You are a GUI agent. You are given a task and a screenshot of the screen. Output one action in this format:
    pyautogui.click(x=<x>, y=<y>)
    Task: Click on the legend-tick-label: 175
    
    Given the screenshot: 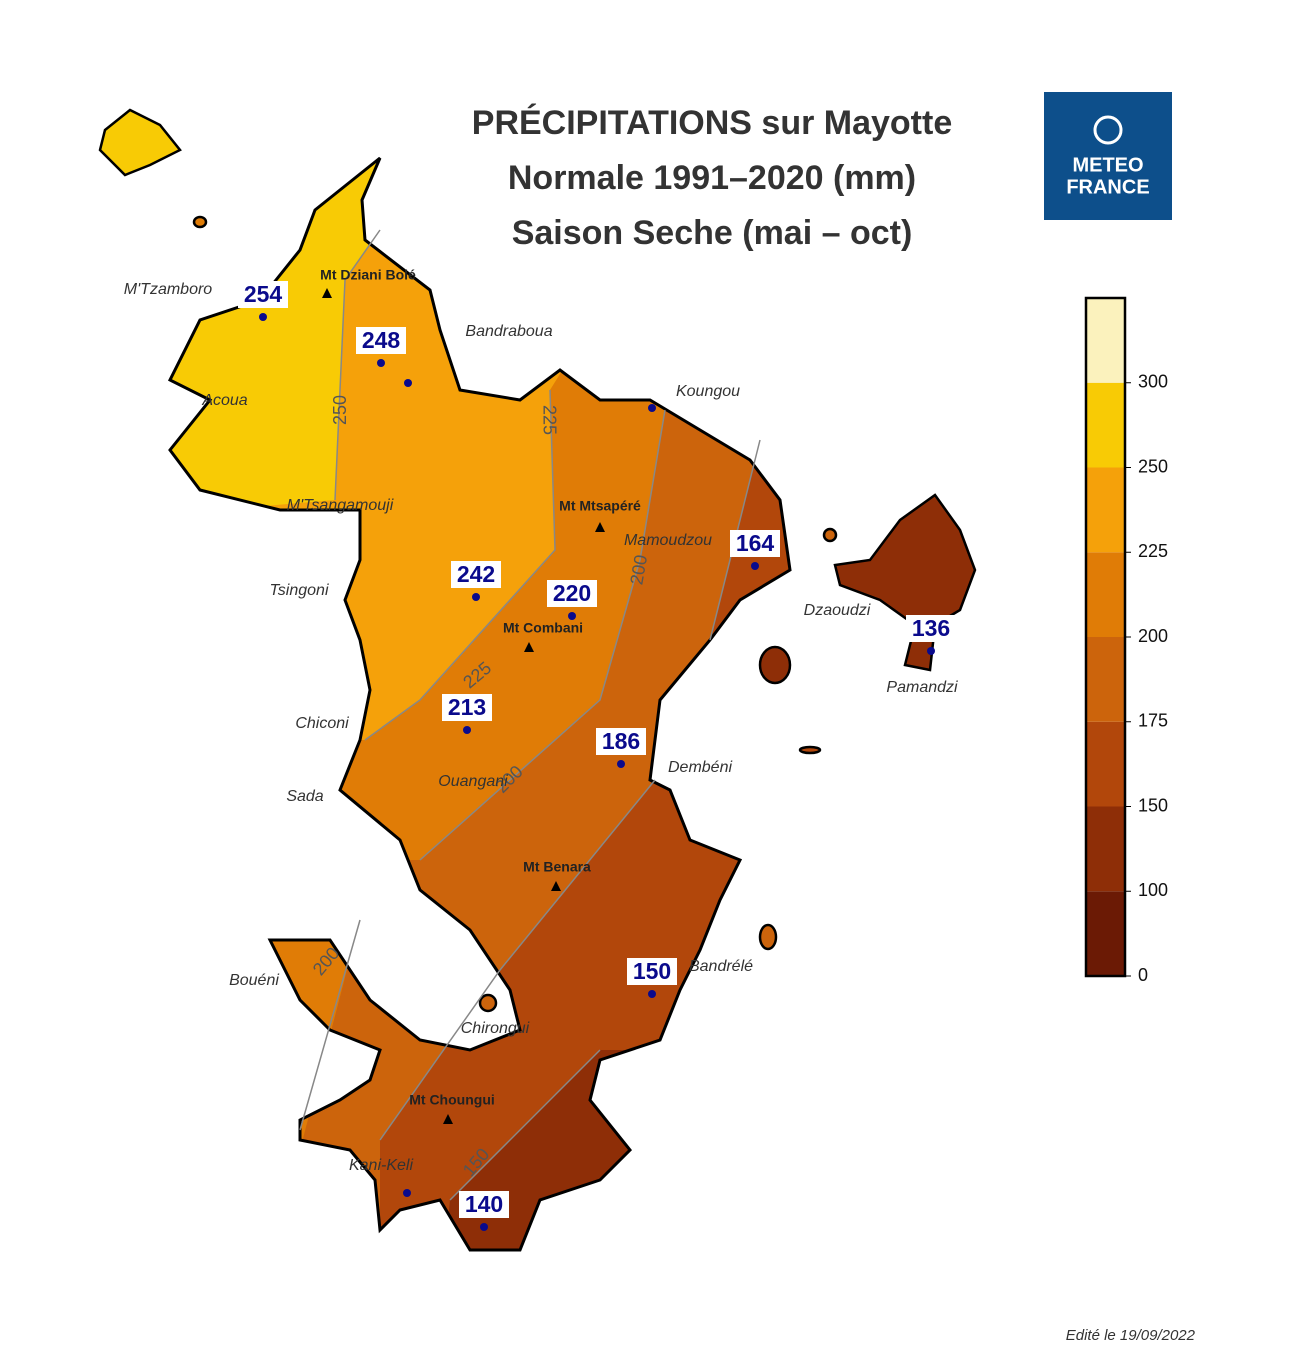 What is the action you would take?
    pyautogui.click(x=1153, y=721)
    